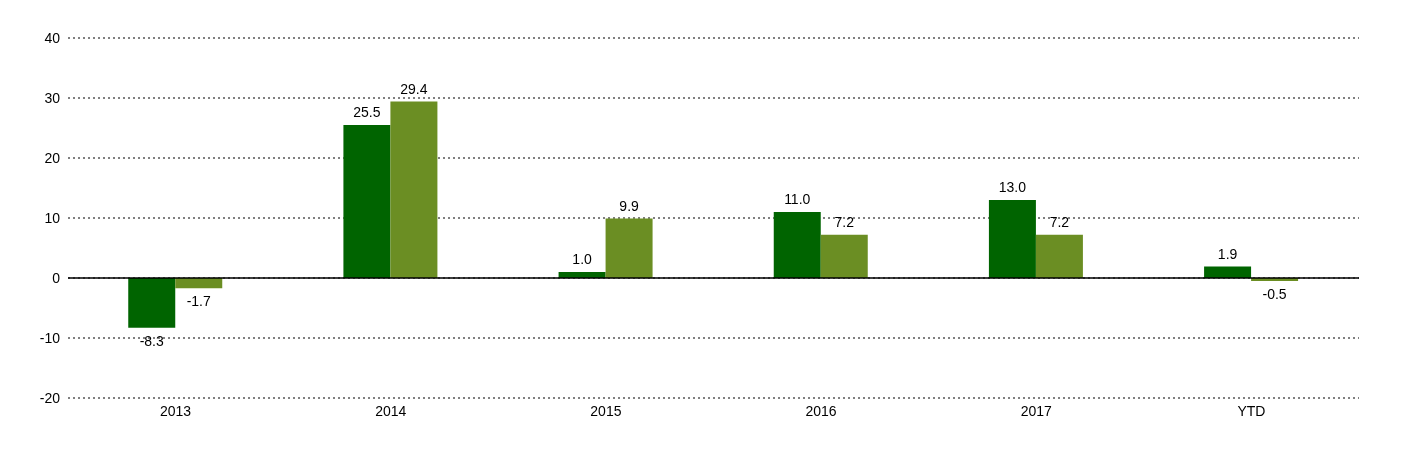 This screenshot has height=462, width=1407. Describe the element at coordinates (199, 301) in the screenshot. I see `data-label: -1.7` at that location.